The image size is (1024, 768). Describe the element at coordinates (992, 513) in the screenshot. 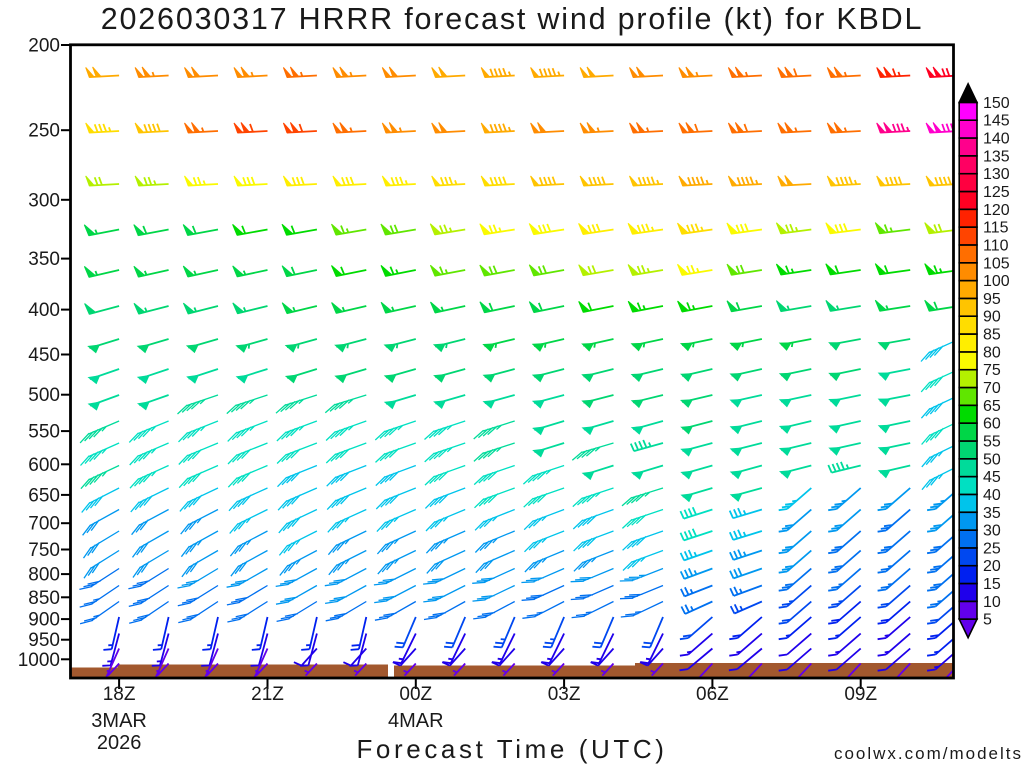

I see `svg-text: 35` at that location.